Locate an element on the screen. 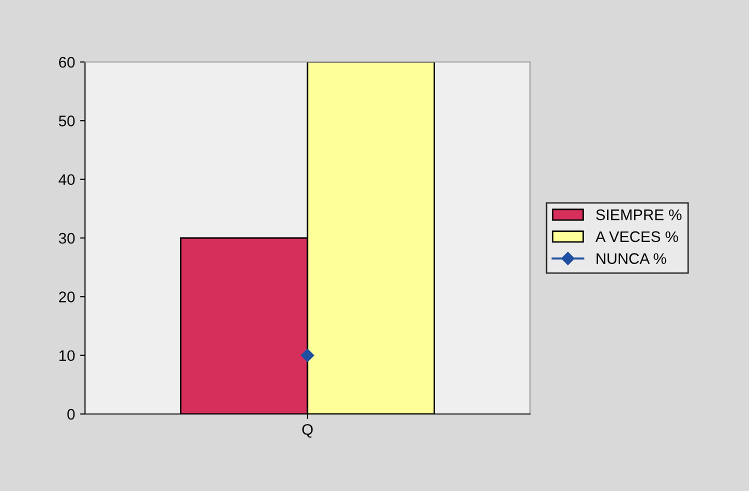 Image resolution: width=749 pixels, height=491 pixels. legend-label: SIEMPRE % is located at coordinates (639, 214).